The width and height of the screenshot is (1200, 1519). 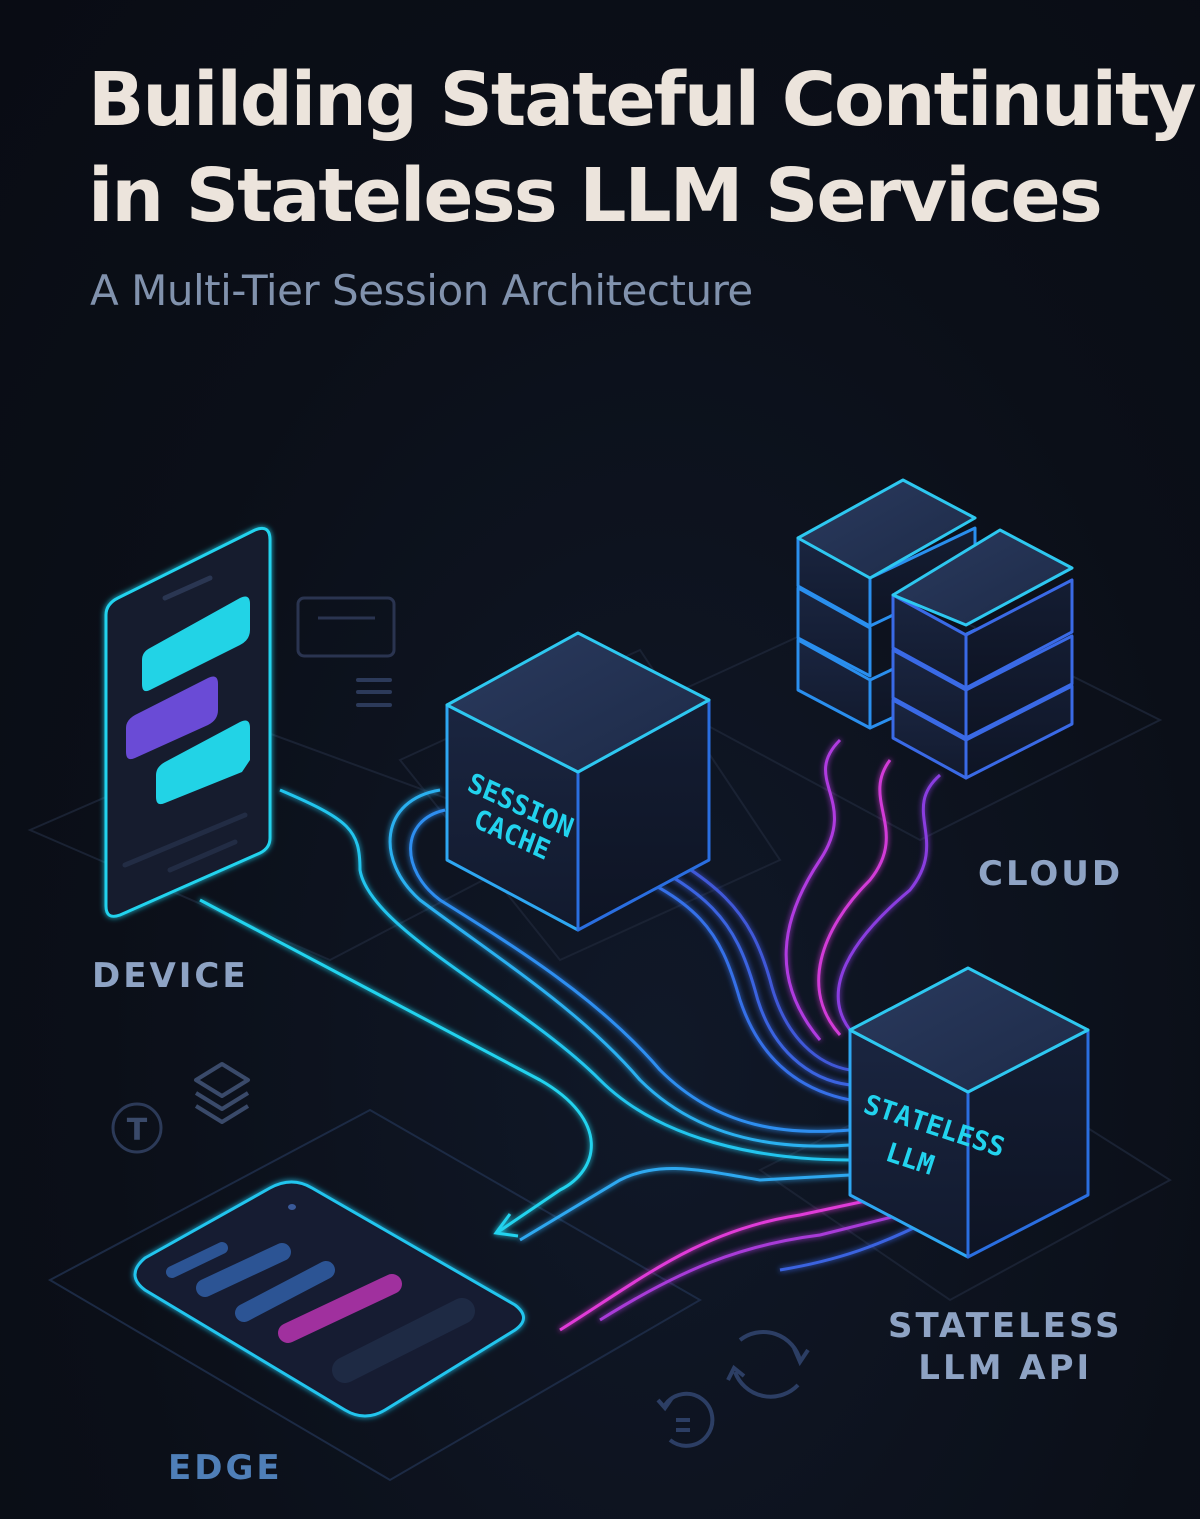 What do you see at coordinates (1005, 1326) in the screenshot?
I see `api-label-line-1: STATELESS` at bounding box center [1005, 1326].